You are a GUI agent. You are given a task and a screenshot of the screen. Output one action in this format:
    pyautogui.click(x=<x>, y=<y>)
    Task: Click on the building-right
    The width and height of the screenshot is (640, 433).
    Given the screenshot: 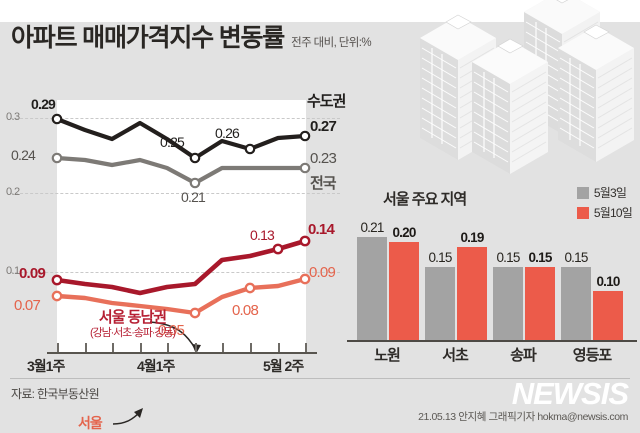 What is the action you would take?
    pyautogui.click(x=596, y=93)
    